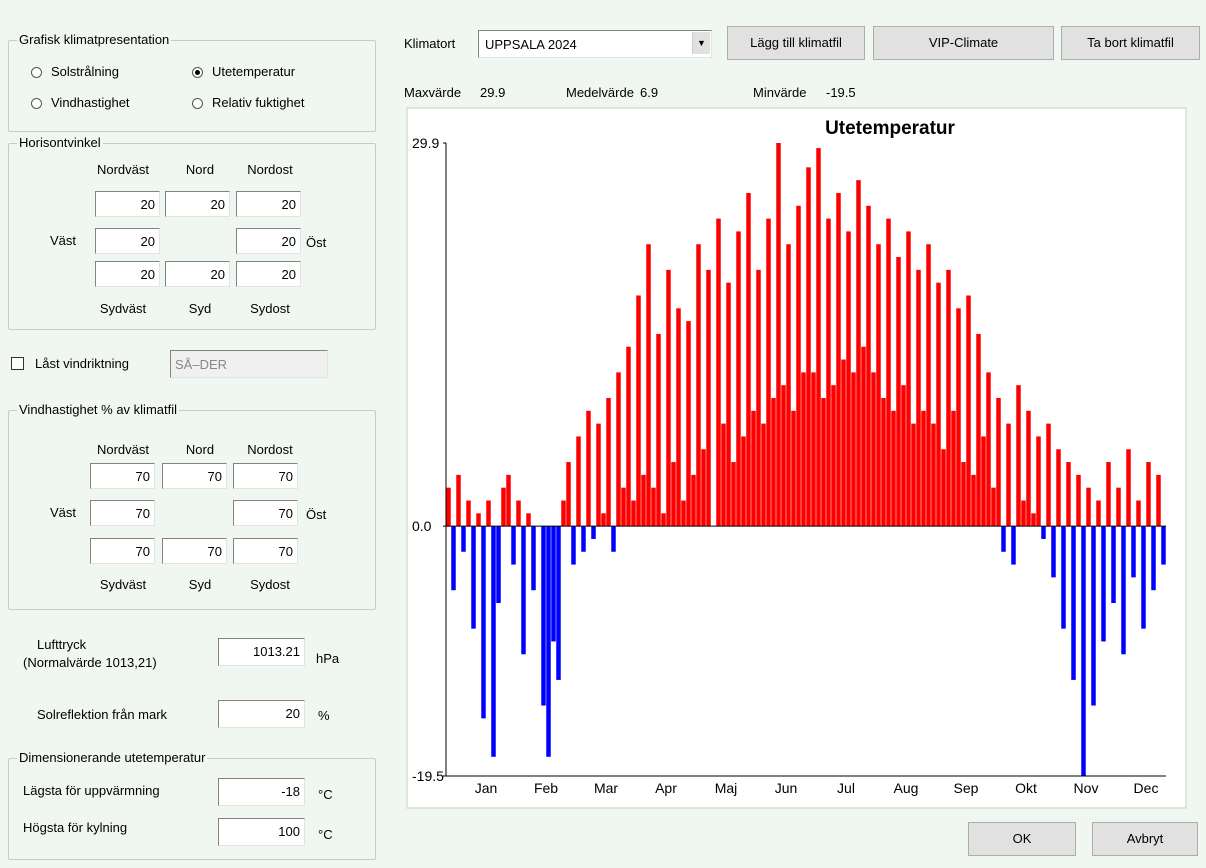 The height and width of the screenshot is (868, 1206). I want to click on group-title: Vindhastighet % av klimatfil, so click(98, 409).